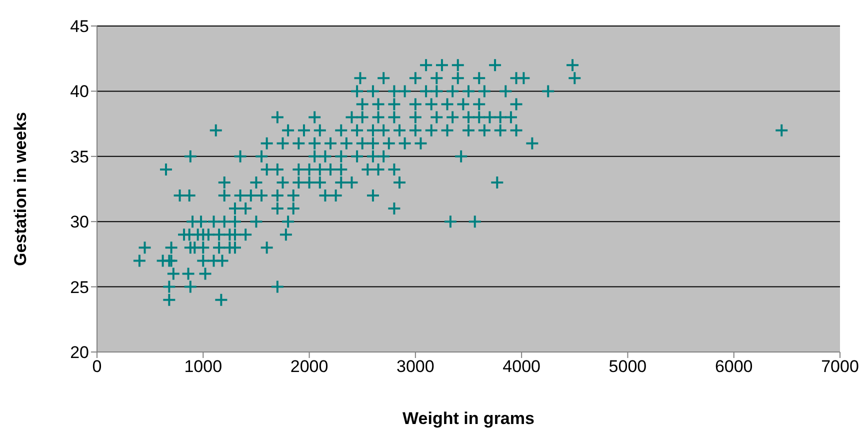 The height and width of the screenshot is (442, 867). Describe the element at coordinates (203, 366) in the screenshot. I see `x-tick-label: 1000` at that location.